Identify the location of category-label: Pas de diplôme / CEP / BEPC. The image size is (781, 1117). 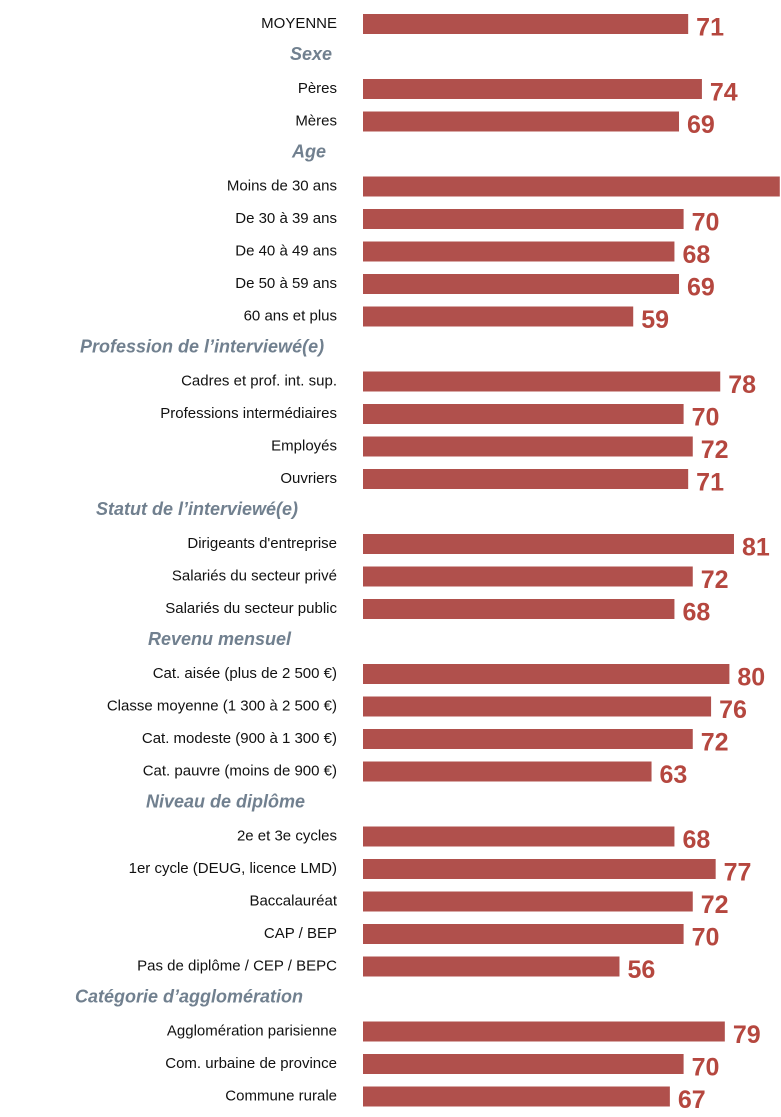
(237, 965).